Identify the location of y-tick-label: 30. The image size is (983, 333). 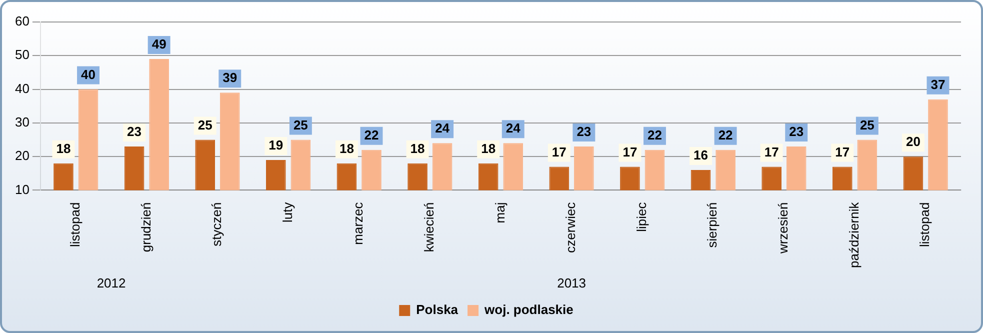
(22, 122).